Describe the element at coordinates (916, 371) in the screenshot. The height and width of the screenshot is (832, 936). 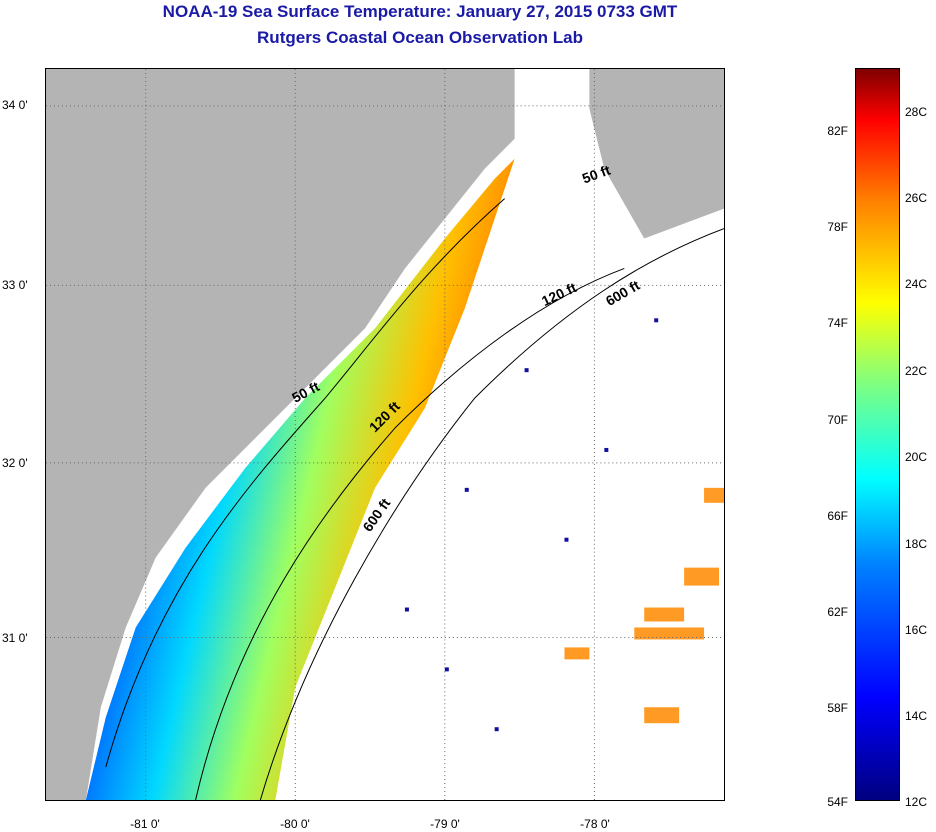
I see `colorbar-c-label: 22C` at that location.